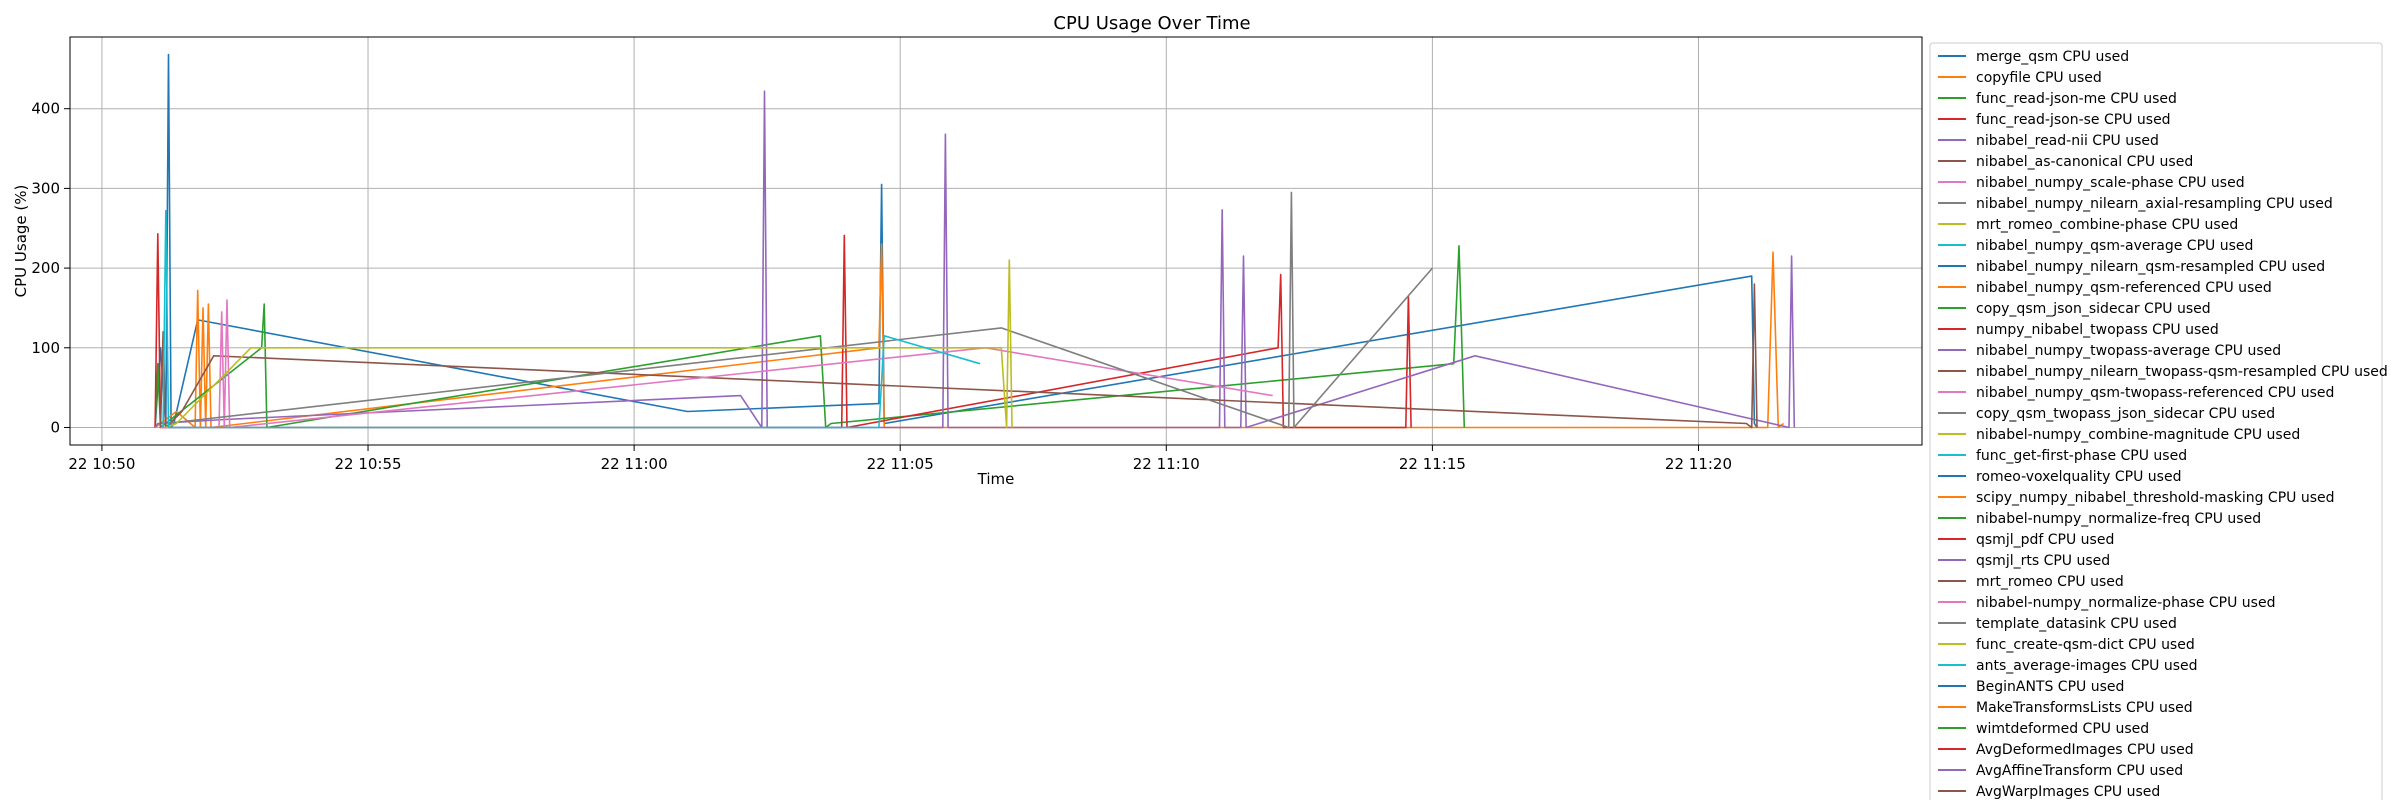 Image resolution: width=2400 pixels, height=800 pixels. I want to click on legend-entry: mrt_romeo_combine-phase CPU used, so click(2107, 225).